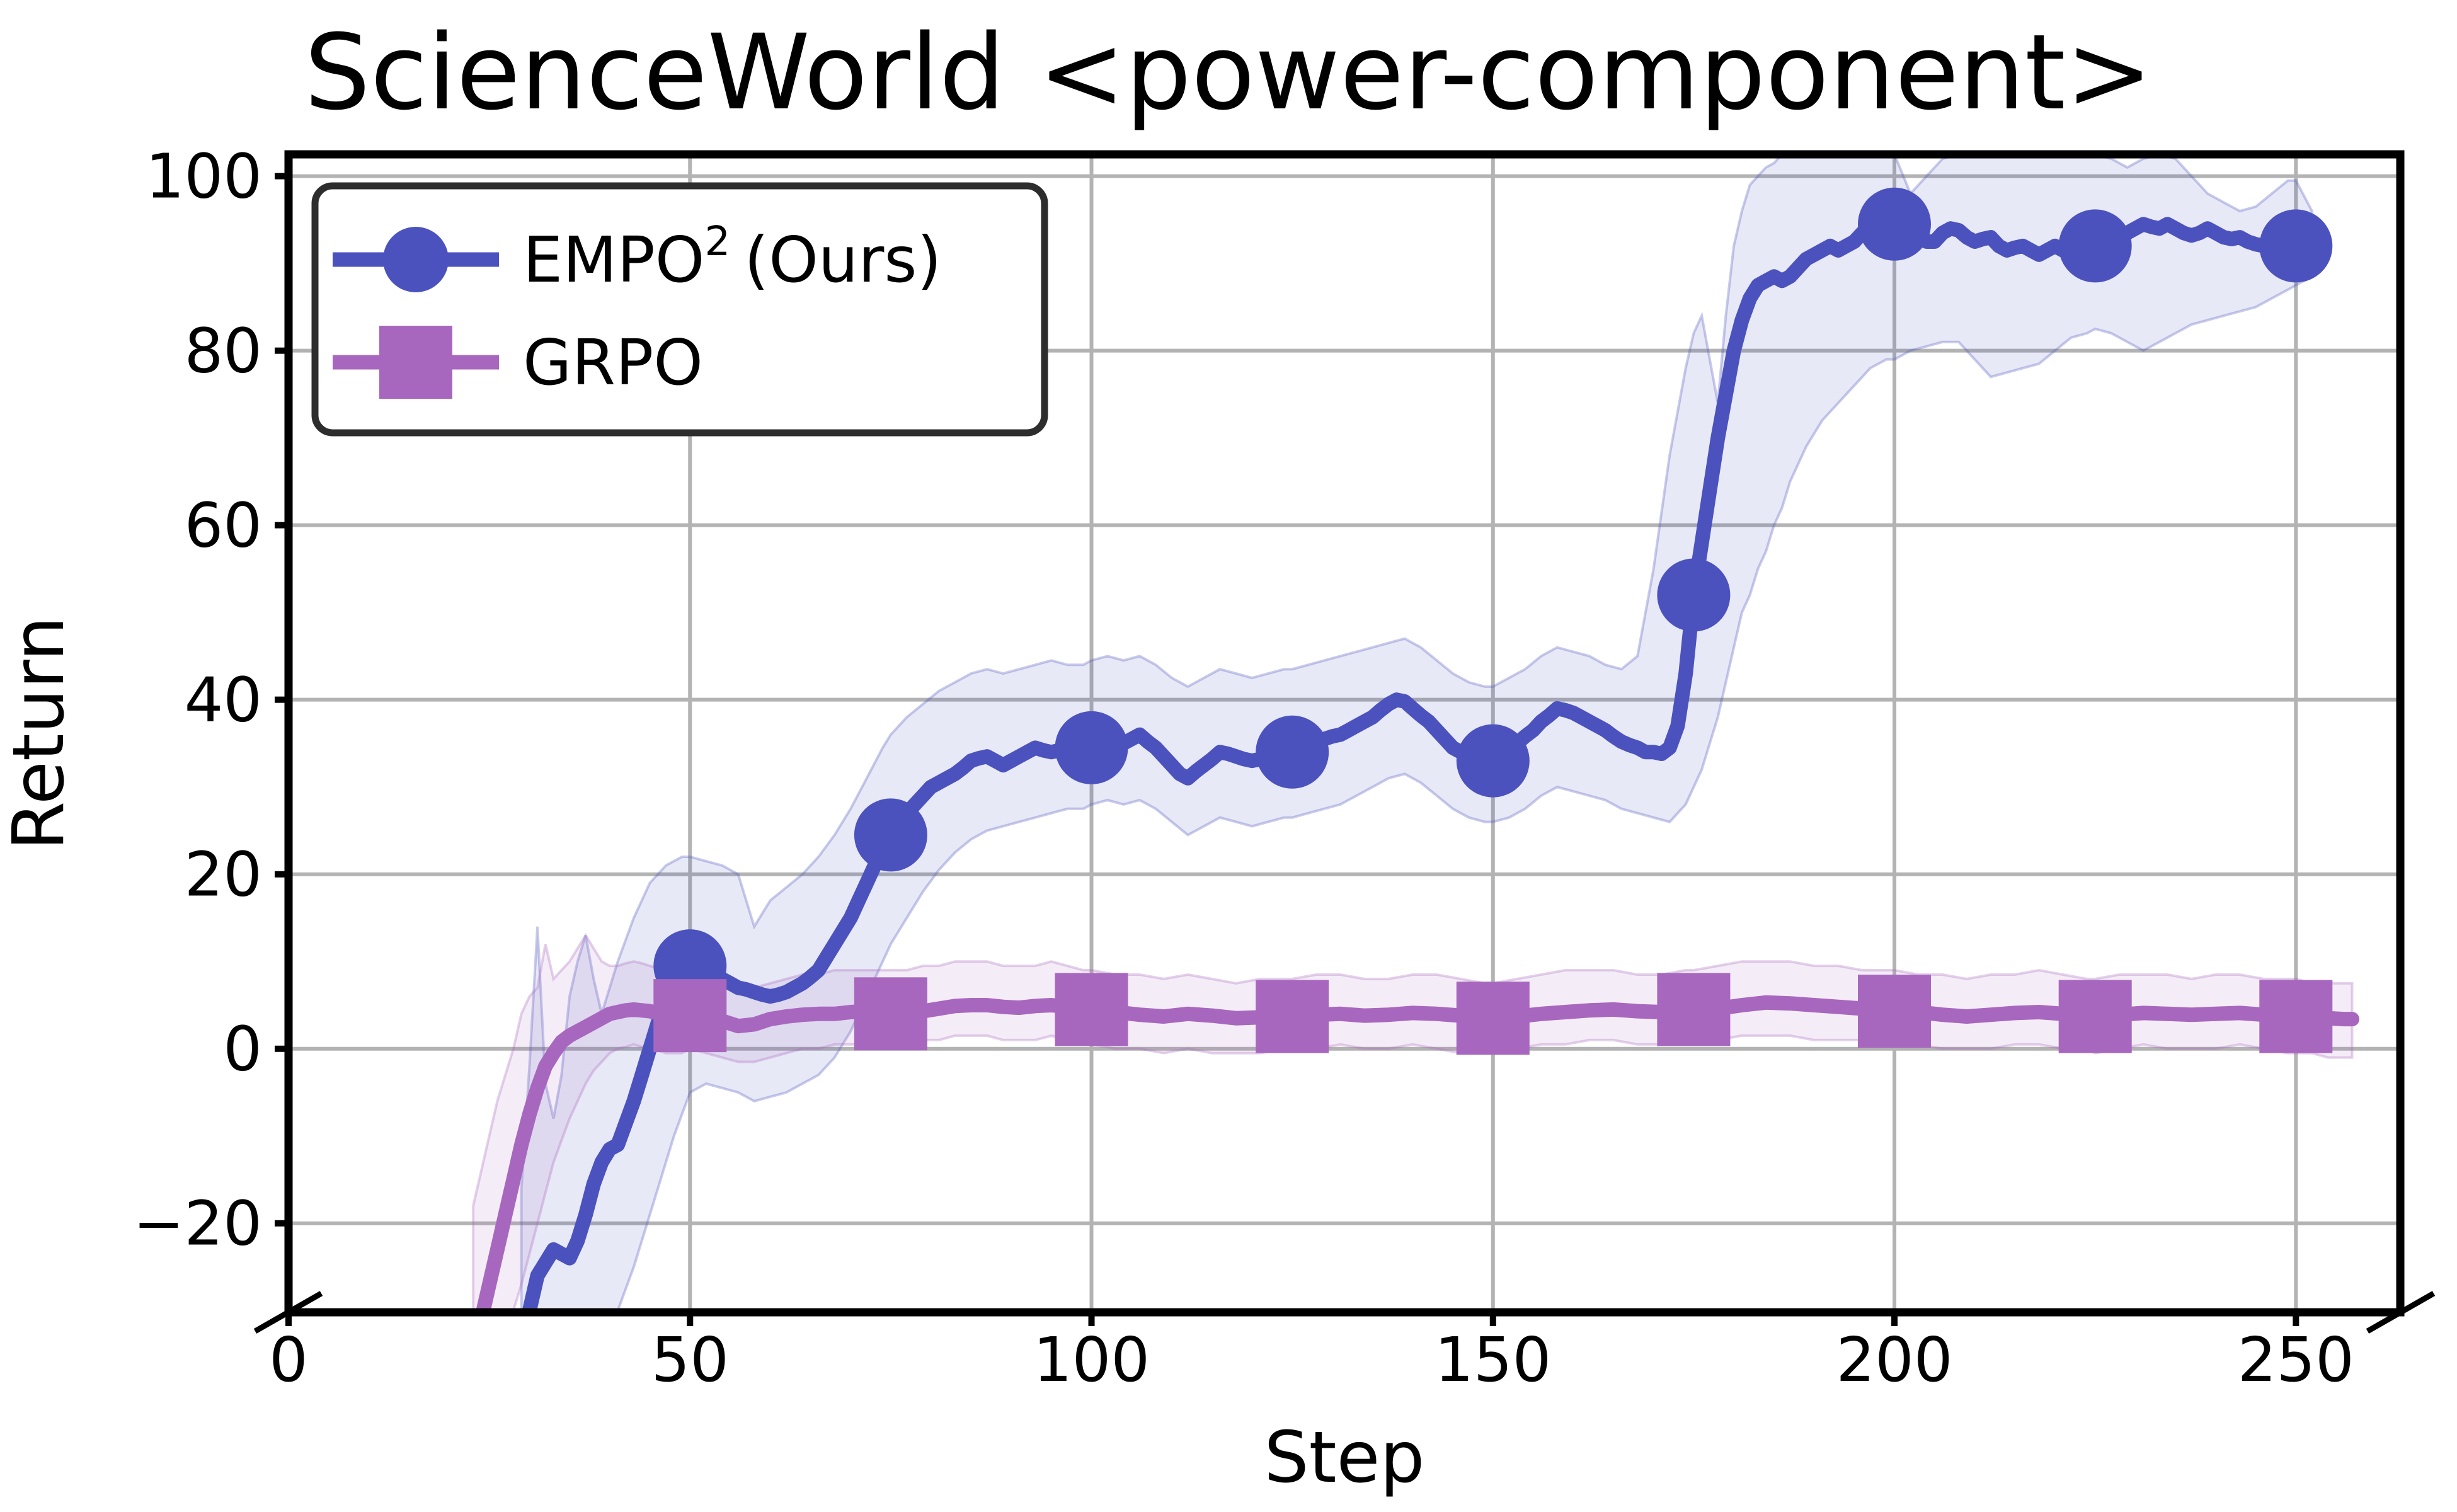 The height and width of the screenshot is (1512, 2457). What do you see at coordinates (223, 700) in the screenshot?
I see `y-tick-label: 40` at bounding box center [223, 700].